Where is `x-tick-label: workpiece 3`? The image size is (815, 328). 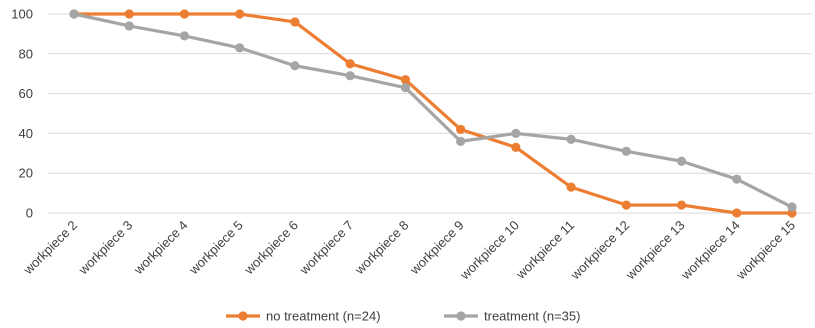 x-tick-label: workpiece 3 is located at coordinates (105, 248).